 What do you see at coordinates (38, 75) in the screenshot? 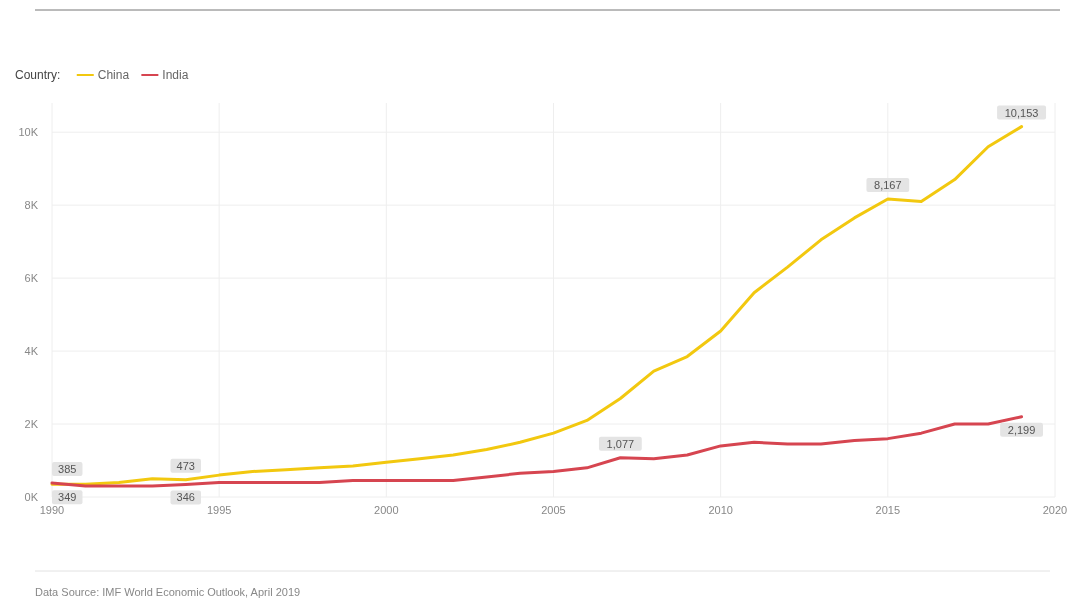
I see `legend-title: Country:` at bounding box center [38, 75].